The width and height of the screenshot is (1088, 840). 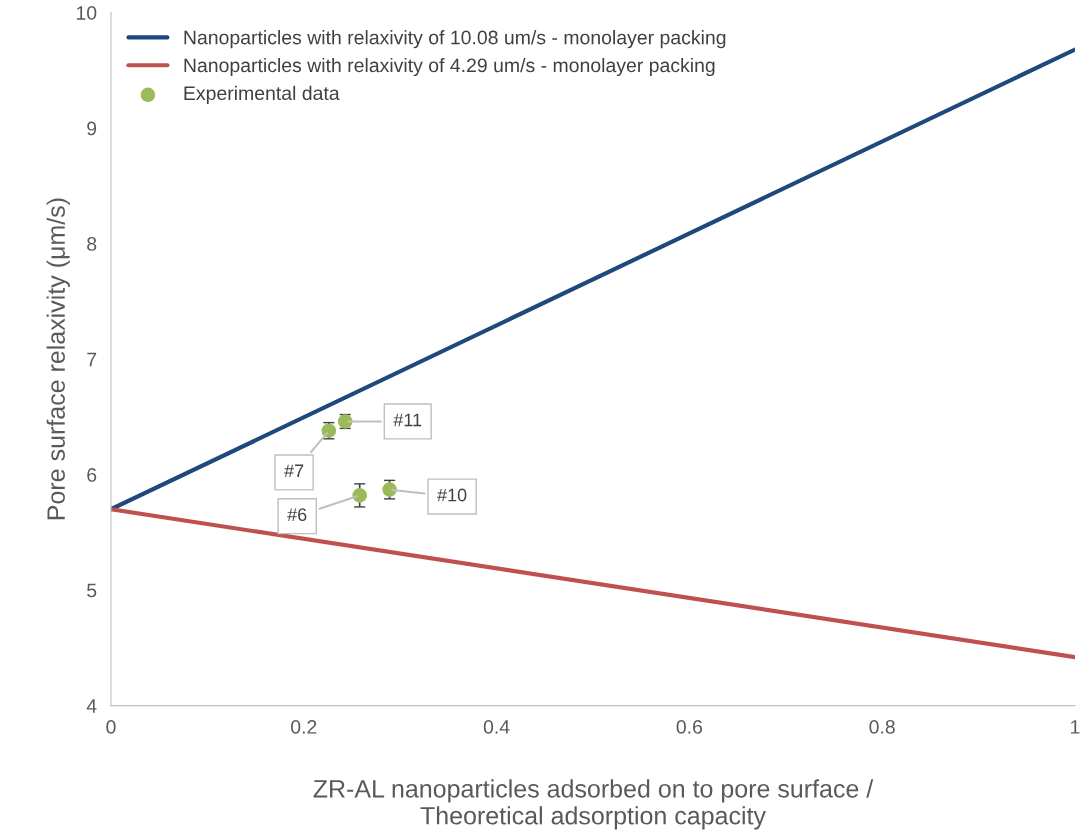 I want to click on x-tick-label: 0, so click(x=111, y=727).